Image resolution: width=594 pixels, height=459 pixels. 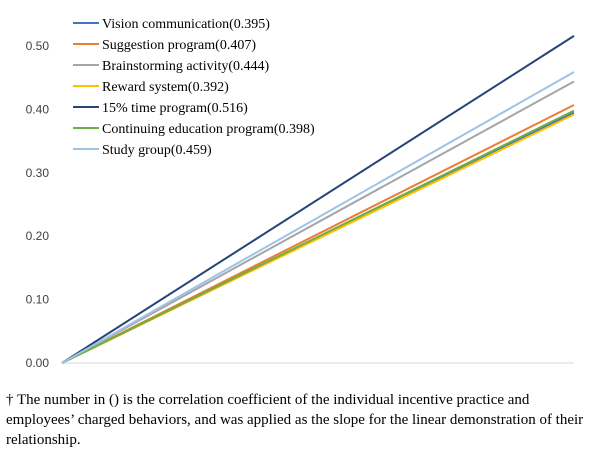 What do you see at coordinates (38, 236) in the screenshot?
I see `y-tick-label: 0.20` at bounding box center [38, 236].